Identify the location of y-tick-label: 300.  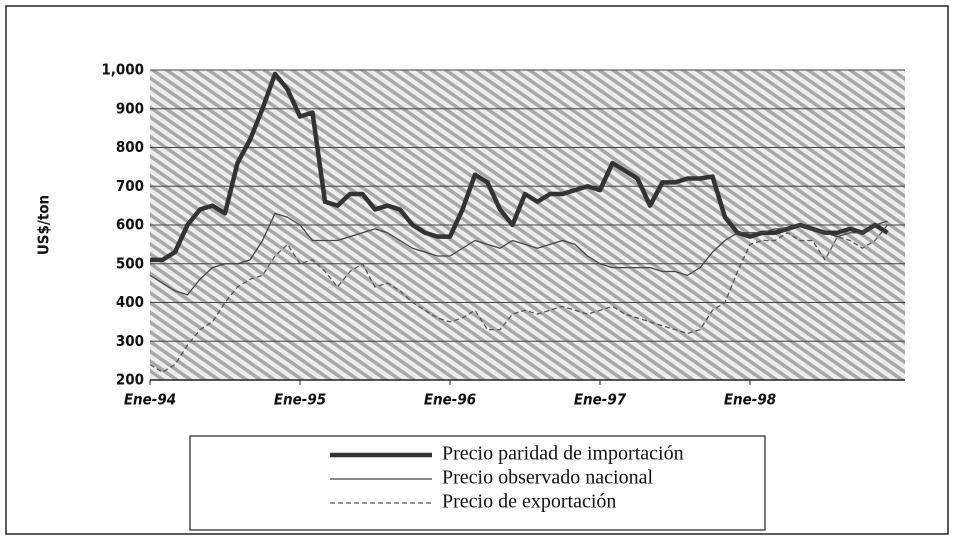
(130, 341).